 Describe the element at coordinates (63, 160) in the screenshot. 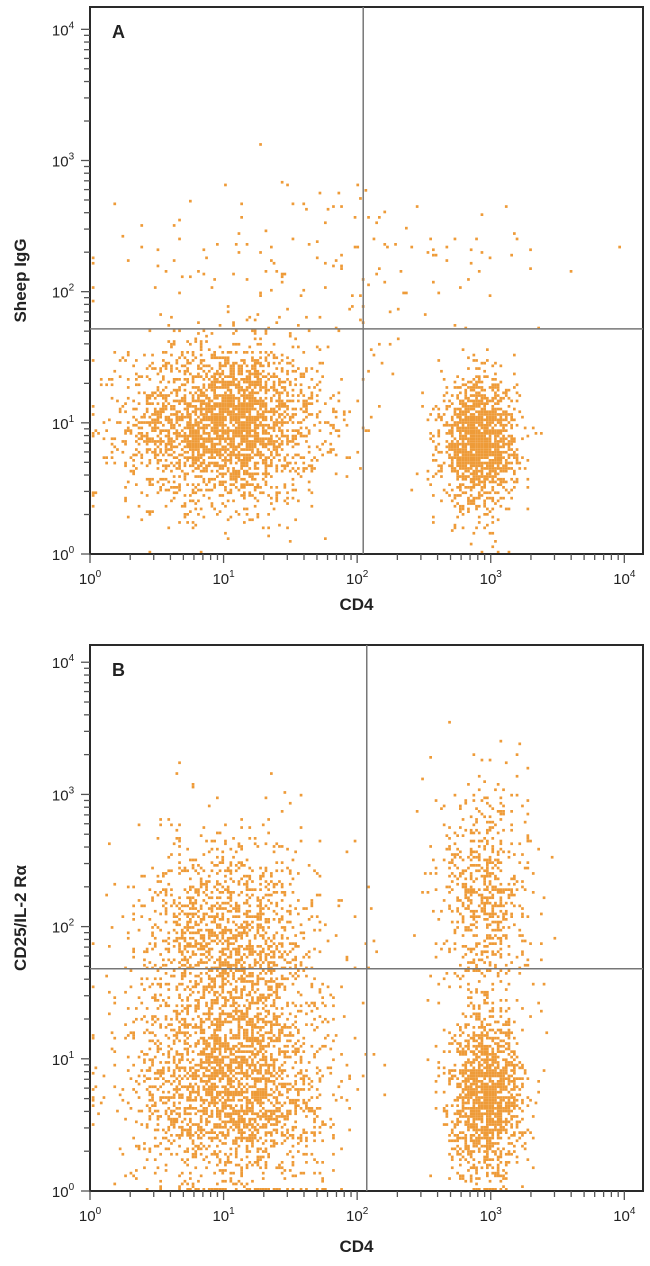

I see `y-tick-label: 103` at that location.